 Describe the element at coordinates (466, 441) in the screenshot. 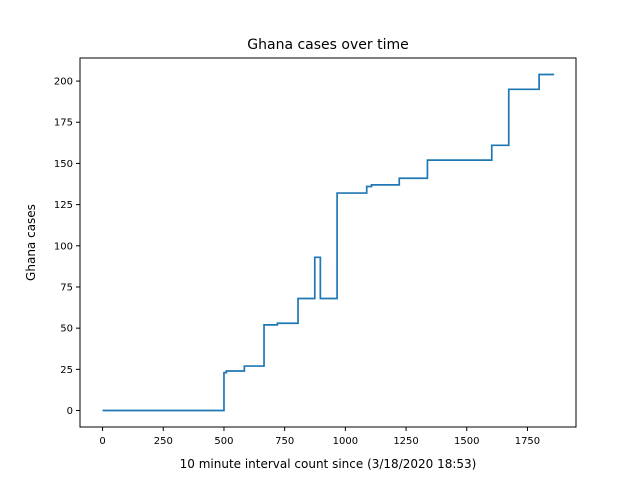

I see `x-tick-label: 1500` at that location.